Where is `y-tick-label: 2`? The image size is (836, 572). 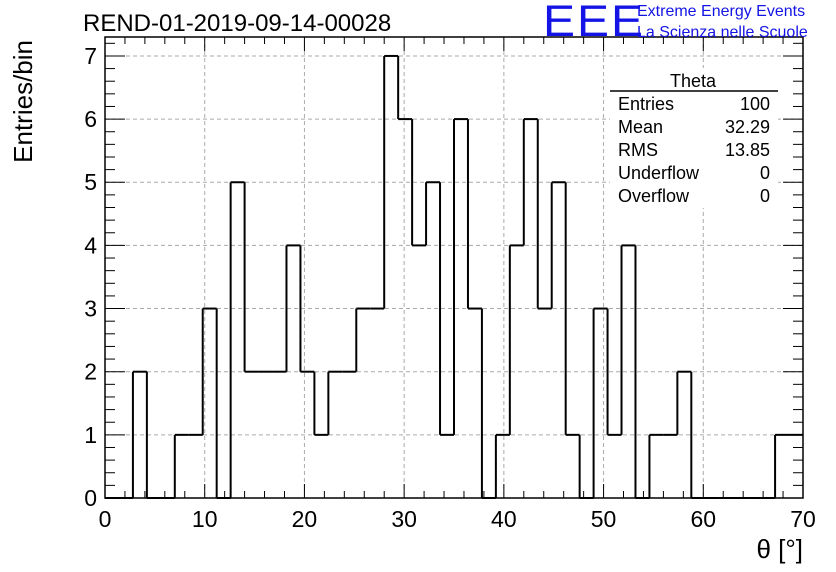
y-tick-label: 2 is located at coordinates (90, 372).